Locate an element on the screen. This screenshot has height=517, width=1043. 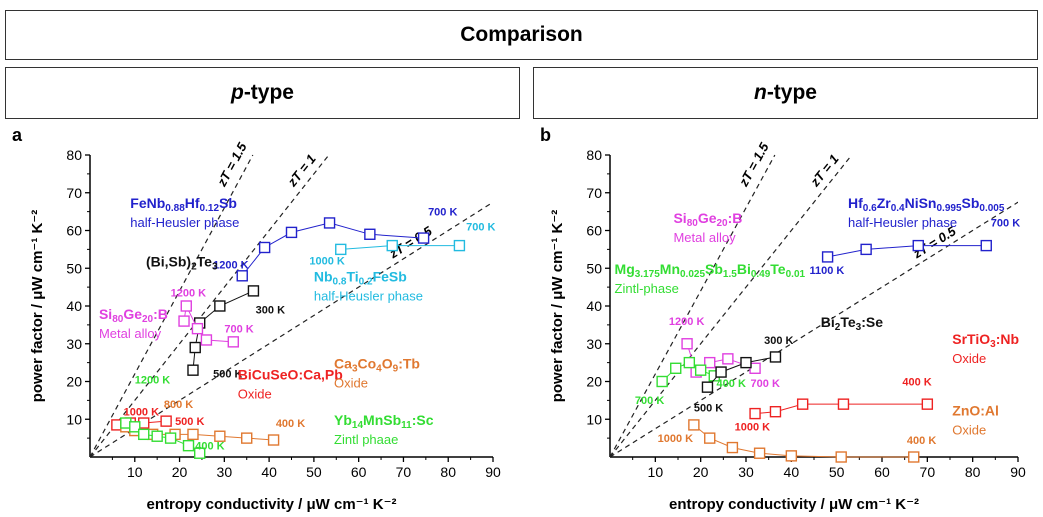
temperature-label: 1100 K is located at coordinates (826, 271).